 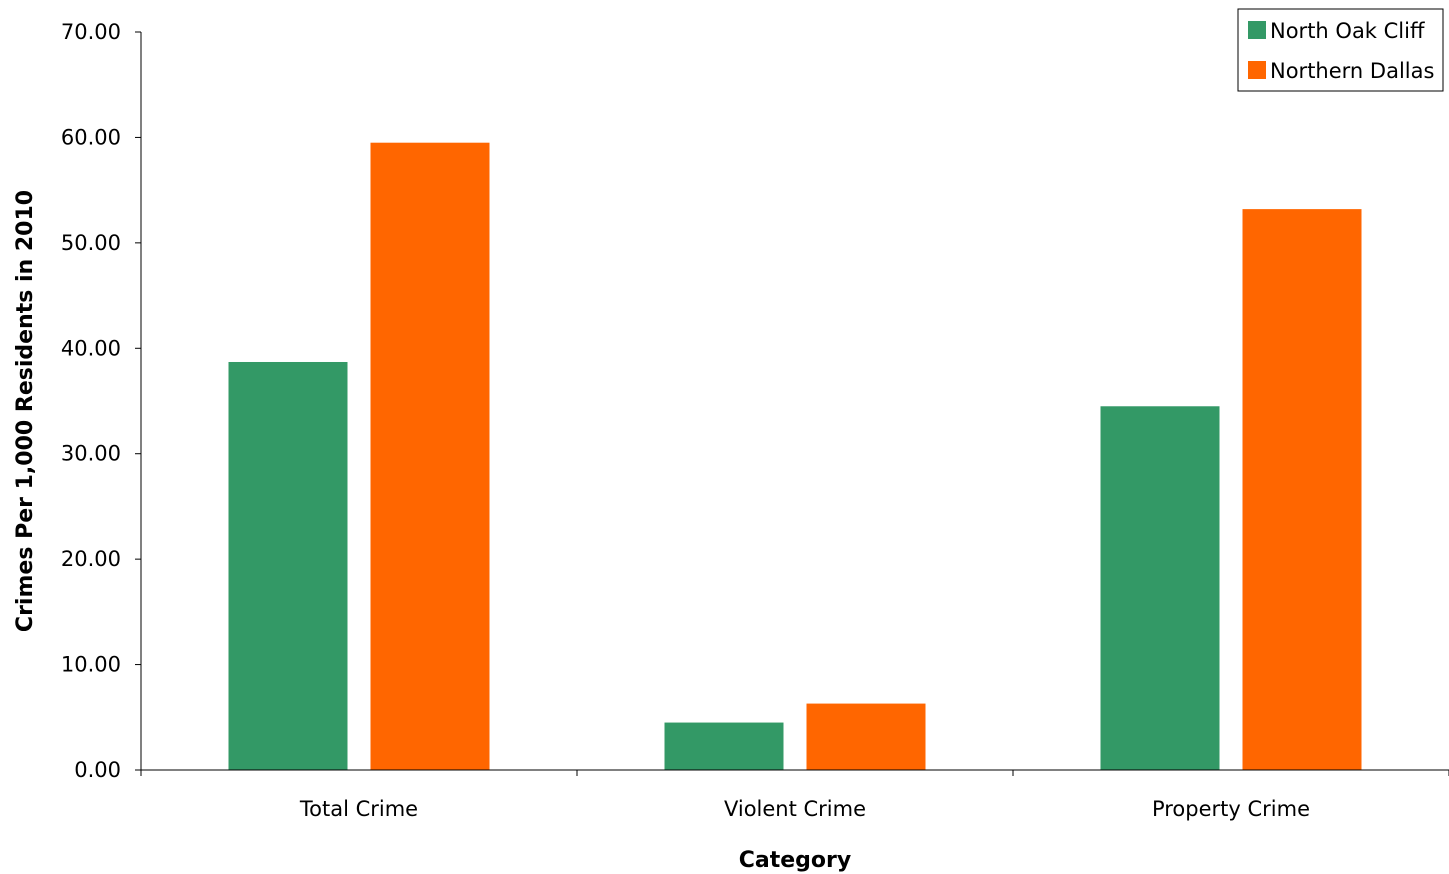 I want to click on legend-box, so click(x=1340, y=50).